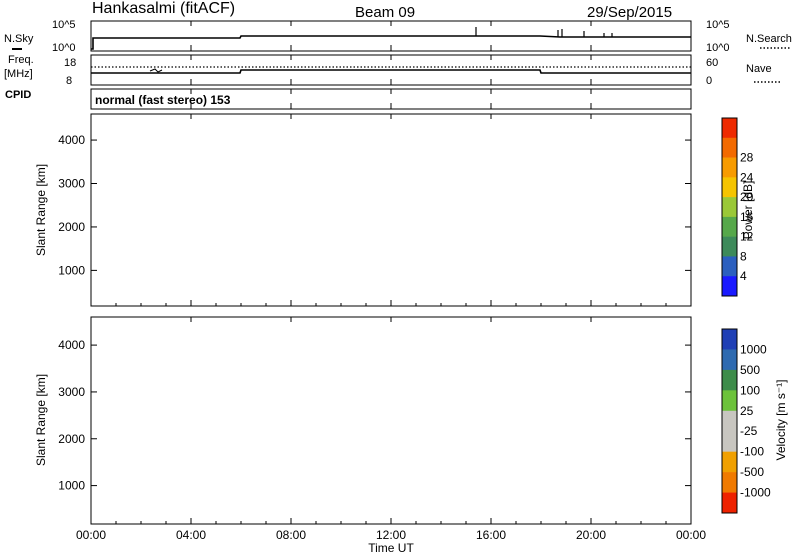 This screenshot has height=554, width=800. Describe the element at coordinates (385, 12) in the screenshot. I see `beam-title: Beam 09` at that location.